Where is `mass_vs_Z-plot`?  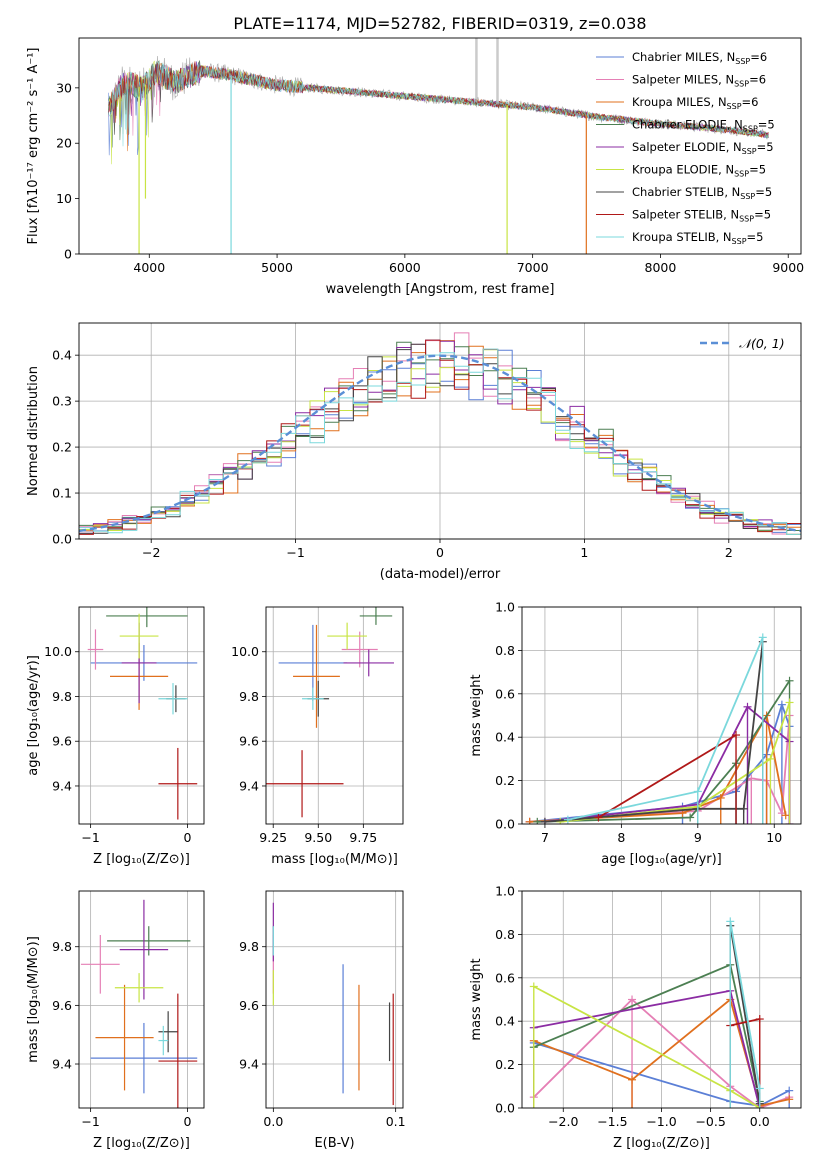
mass_vs_Z-plot is located at coordinates (139, 1003).